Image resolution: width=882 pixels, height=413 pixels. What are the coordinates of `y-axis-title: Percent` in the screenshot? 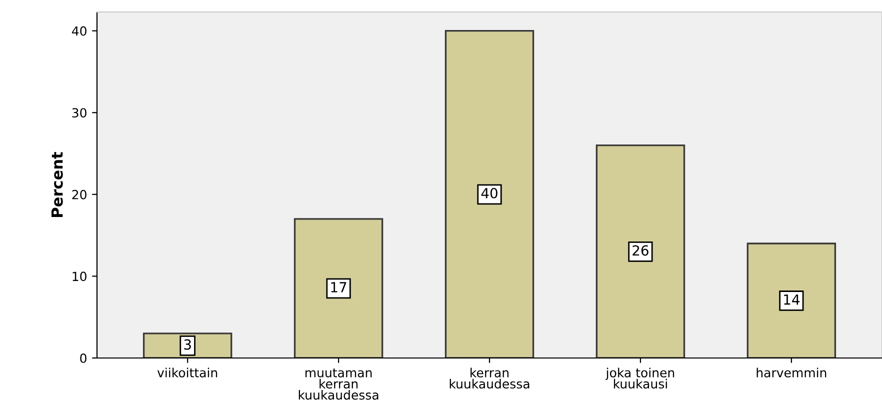 It's located at (57, 184).